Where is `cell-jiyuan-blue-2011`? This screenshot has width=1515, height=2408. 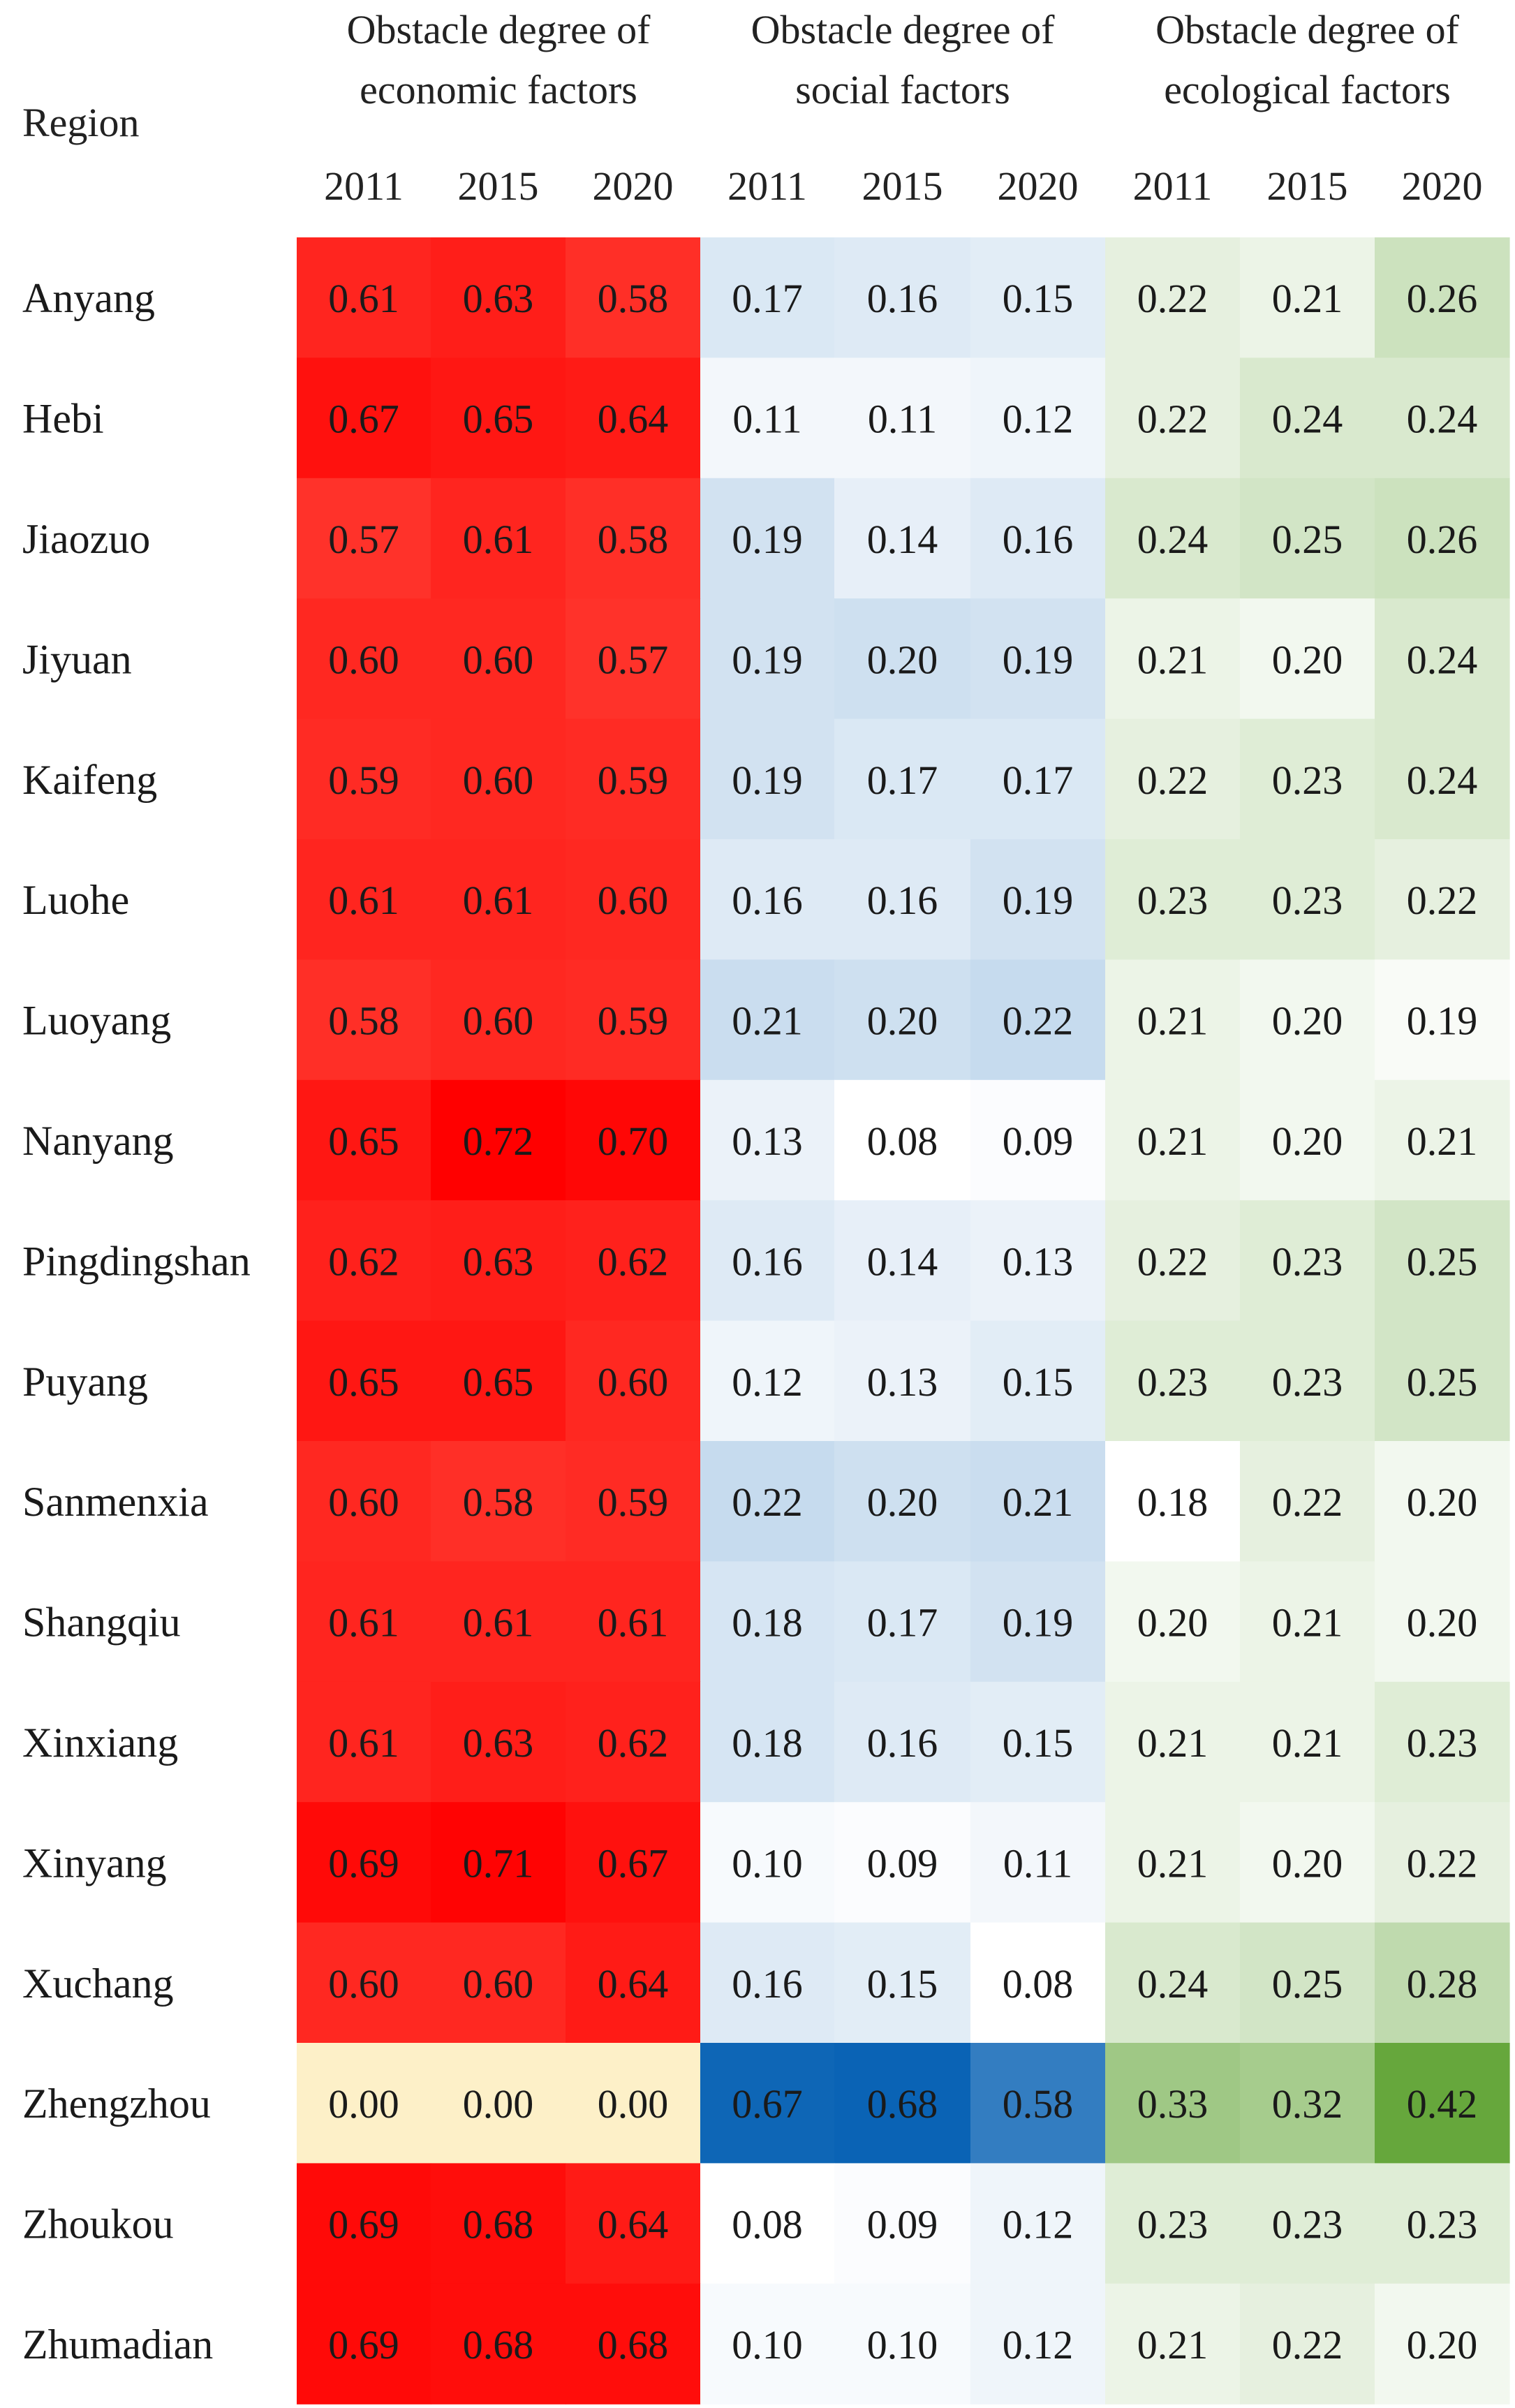
cell-jiyuan-blue-2011 is located at coordinates (767, 659).